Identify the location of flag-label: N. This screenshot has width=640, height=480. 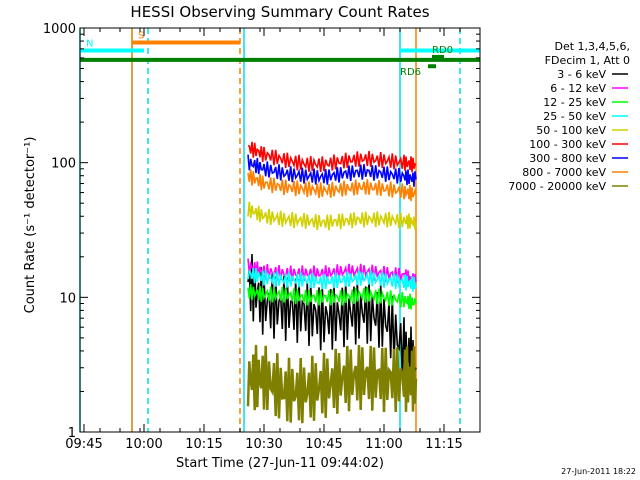
(89, 44).